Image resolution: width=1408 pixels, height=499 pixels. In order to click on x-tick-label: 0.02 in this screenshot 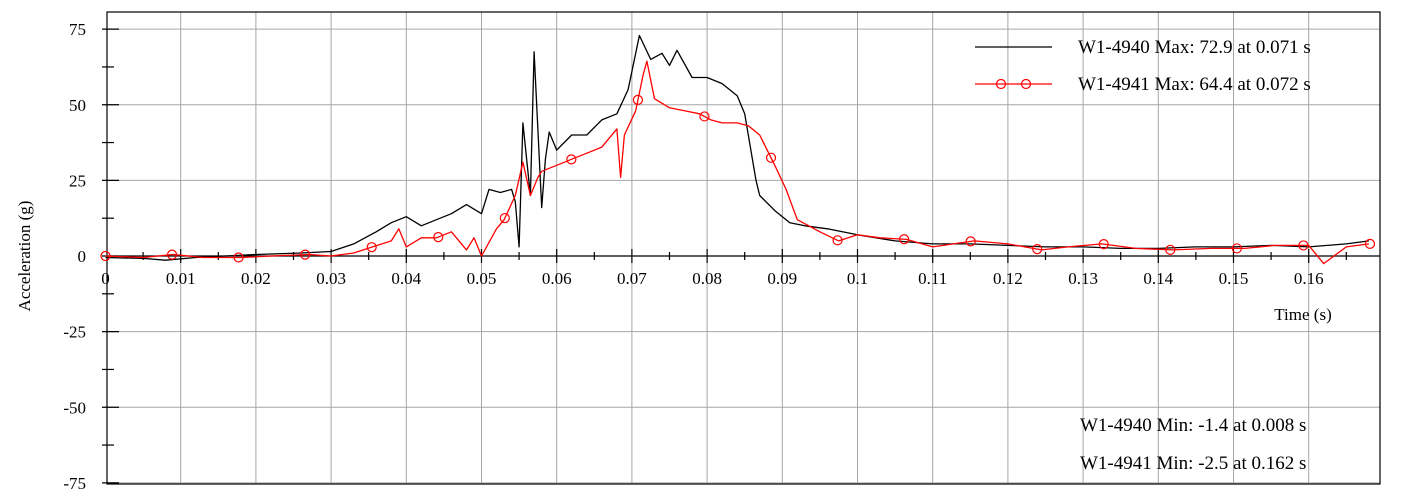, I will do `click(256, 278)`.